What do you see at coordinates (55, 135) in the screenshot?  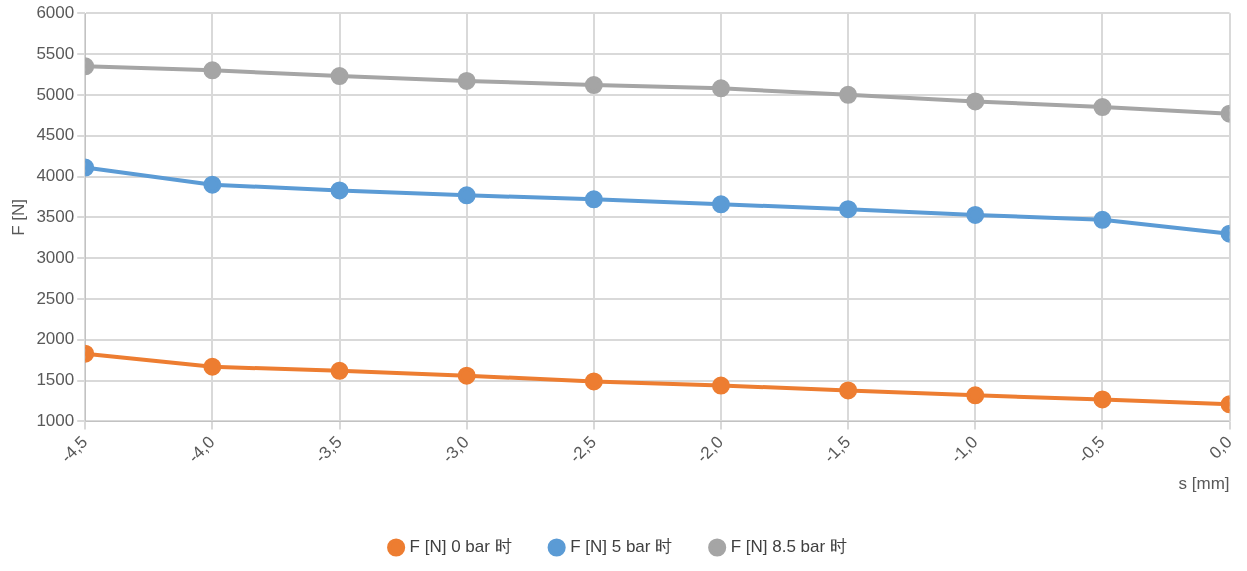 I see `y-tick-label: 4500` at bounding box center [55, 135].